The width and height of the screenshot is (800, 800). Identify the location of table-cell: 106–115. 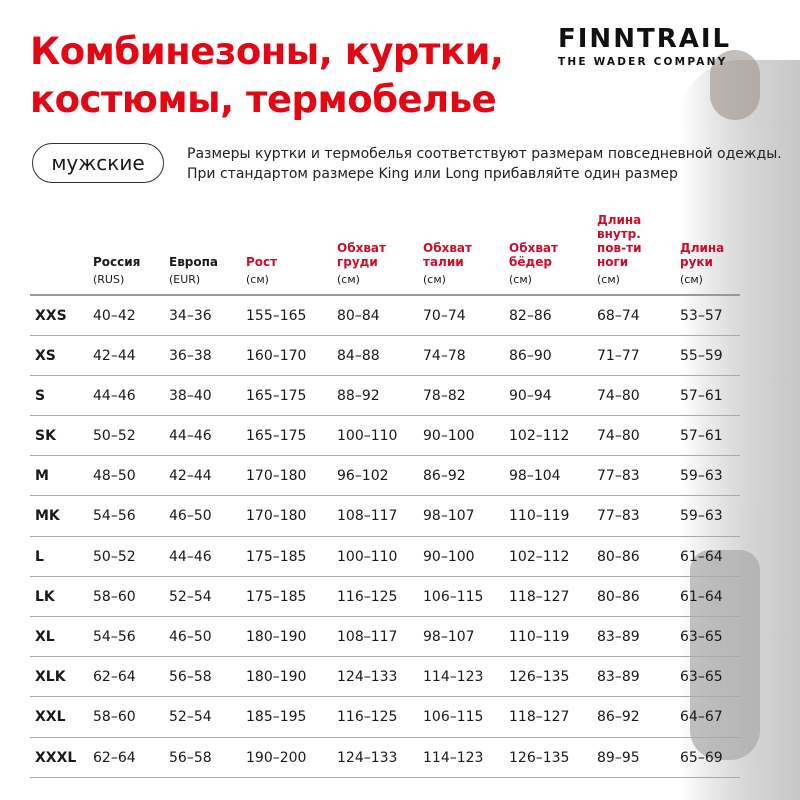
(453, 596).